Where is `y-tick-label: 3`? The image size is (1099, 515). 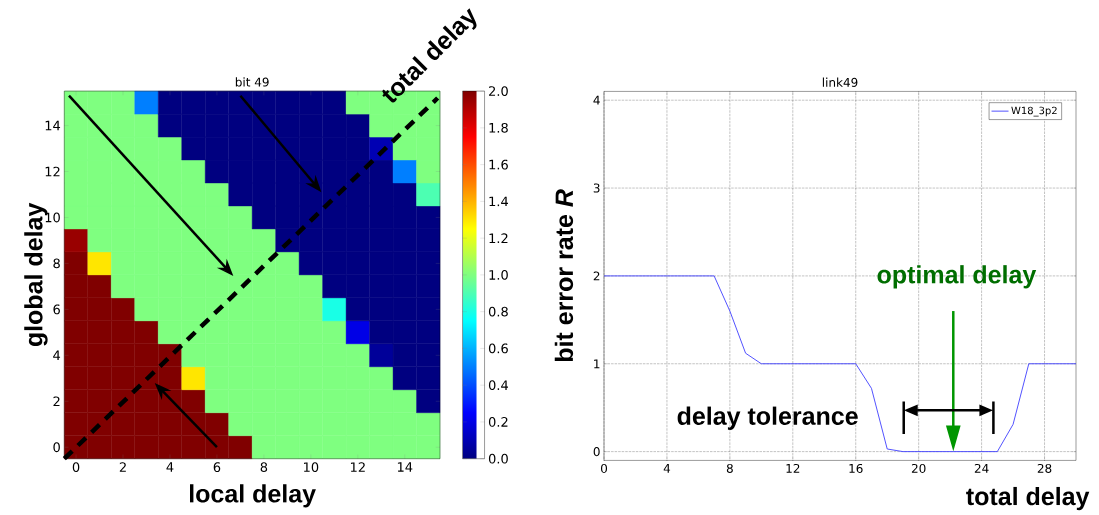
y-tick-label: 3 is located at coordinates (596, 188).